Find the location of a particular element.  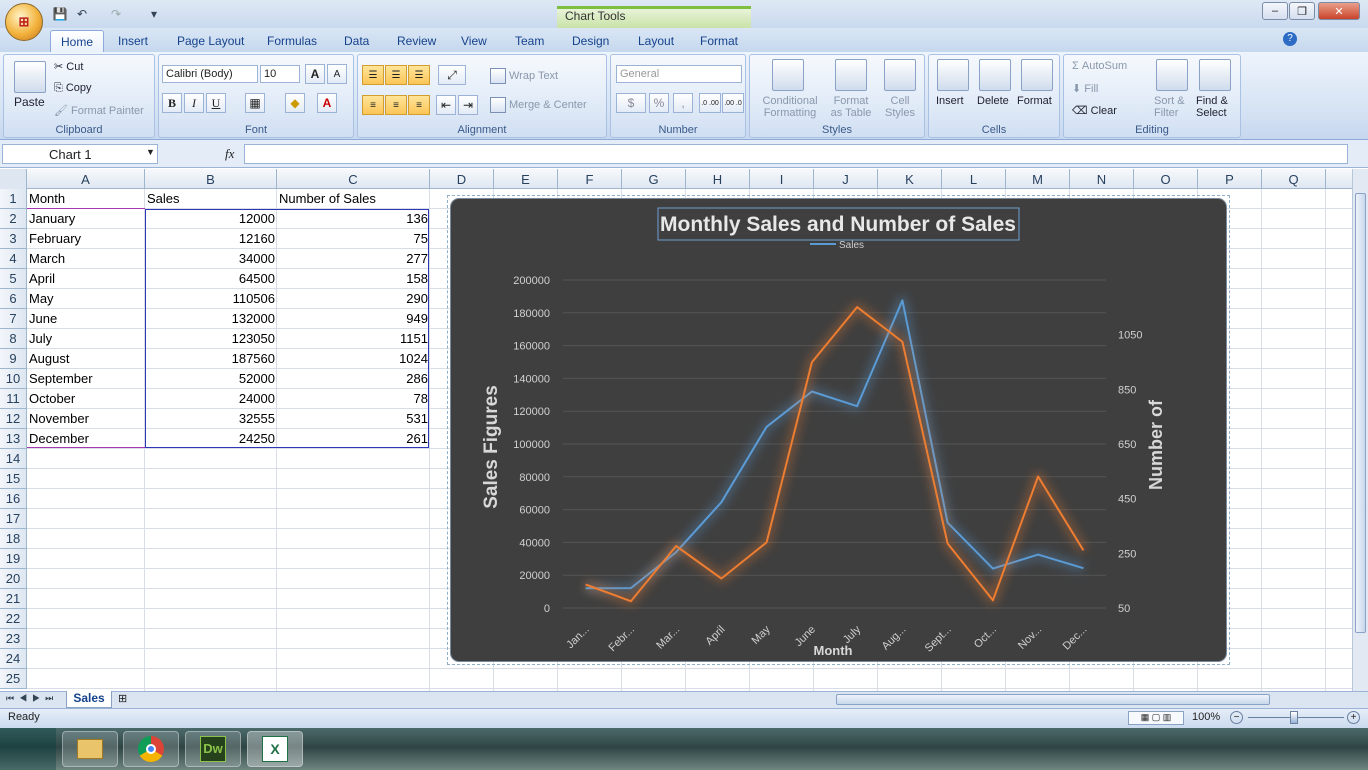

sales-cell: 12160 is located at coordinates (256, 238).